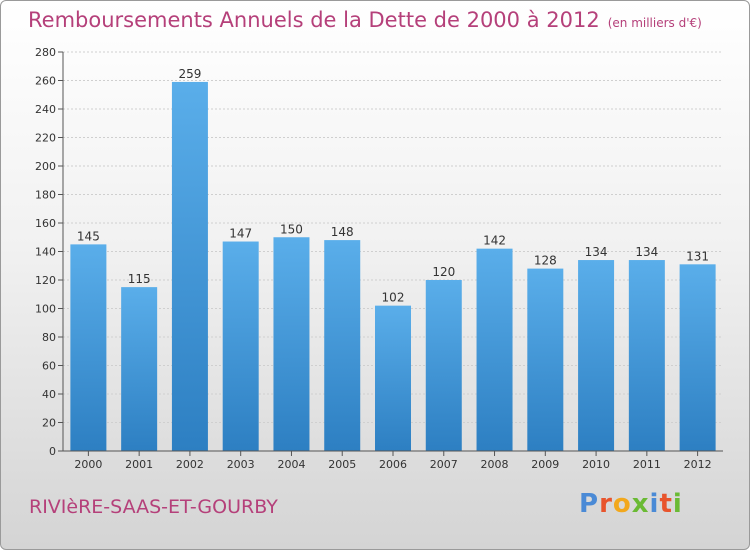  What do you see at coordinates (88, 236) in the screenshot?
I see `value-label-2000: 145` at bounding box center [88, 236].